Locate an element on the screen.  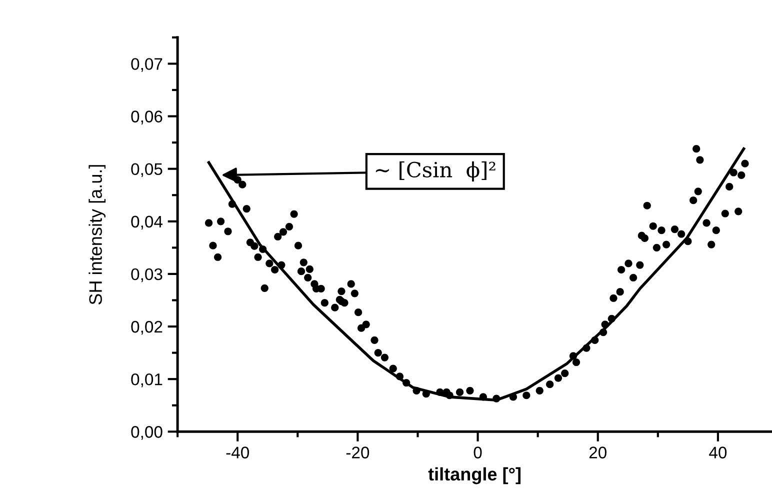
y-tick-label: 0,00 is located at coordinates (146, 433).